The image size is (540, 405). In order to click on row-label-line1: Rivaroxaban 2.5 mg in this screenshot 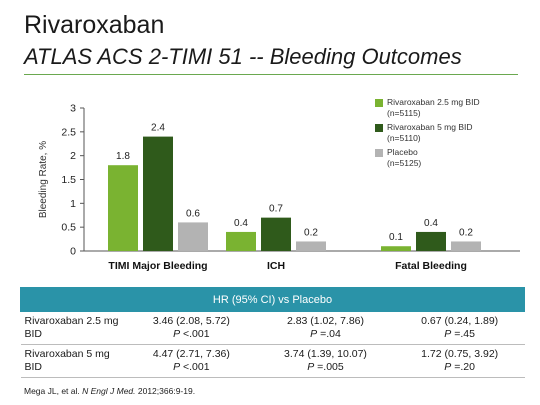, I will do `click(71, 321)`.